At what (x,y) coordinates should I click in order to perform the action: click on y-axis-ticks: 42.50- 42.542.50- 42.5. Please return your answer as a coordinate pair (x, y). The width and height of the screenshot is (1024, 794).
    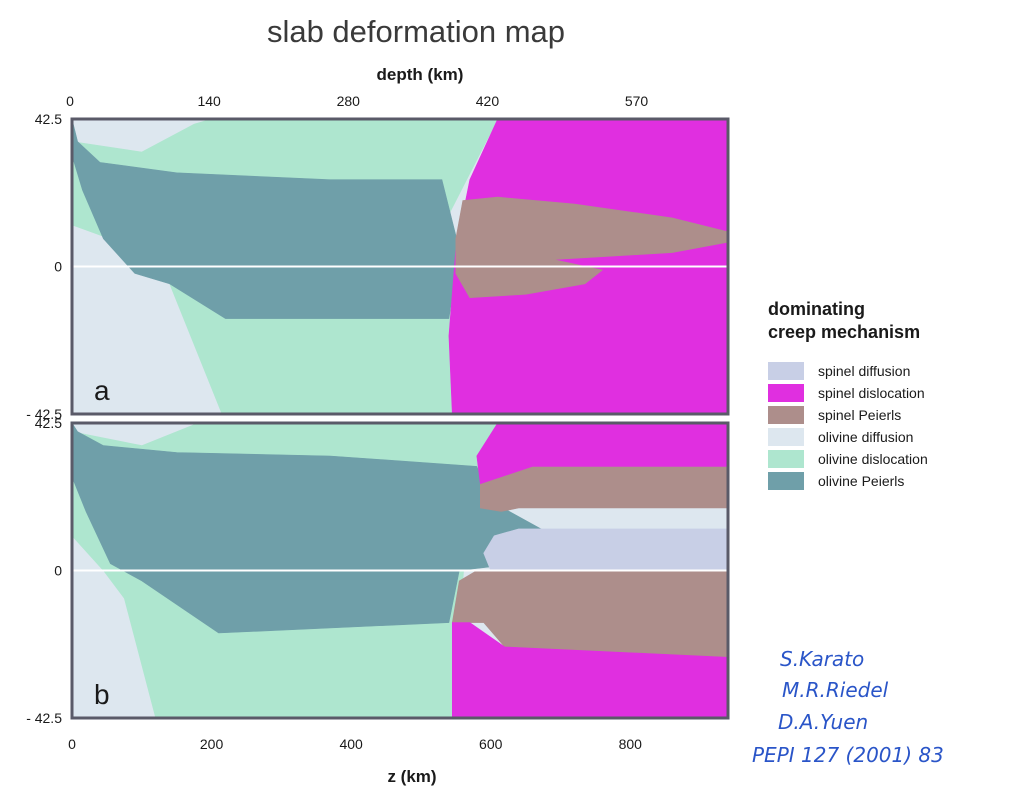
    Looking at the image, I should click on (44, 418).